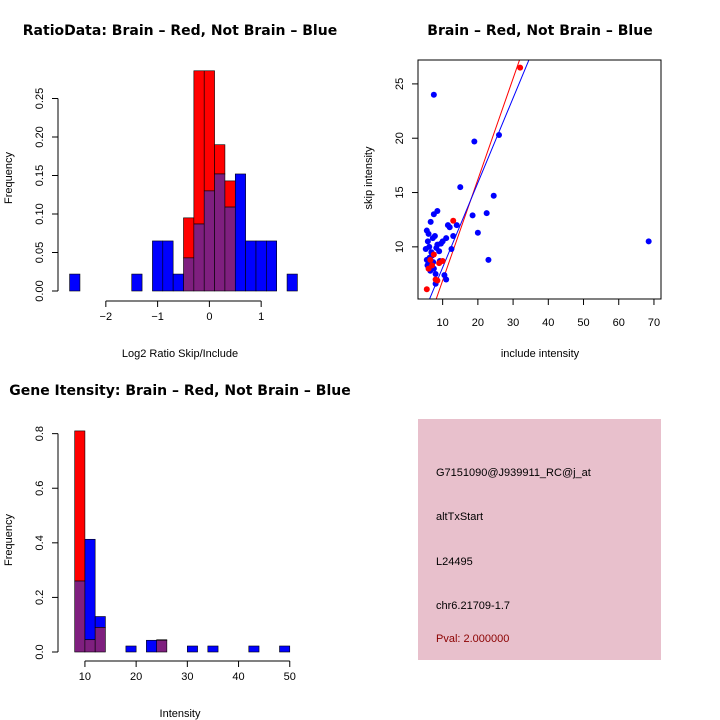  Describe the element at coordinates (136, 677) in the screenshot. I see `intensity-hist-x-tick-label: 20` at that location.